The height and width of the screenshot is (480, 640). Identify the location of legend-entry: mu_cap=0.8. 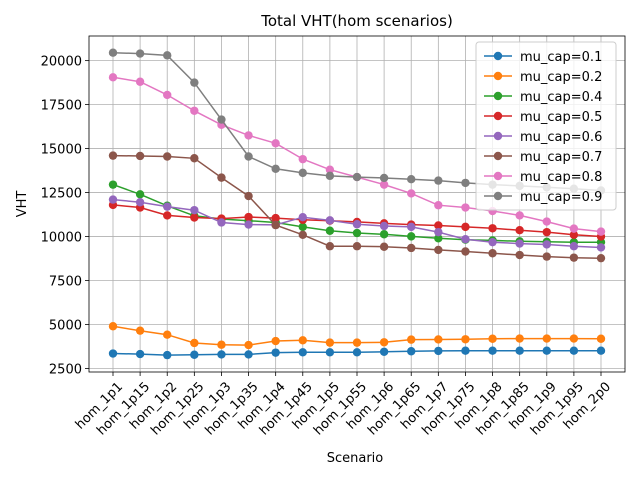
(543, 177).